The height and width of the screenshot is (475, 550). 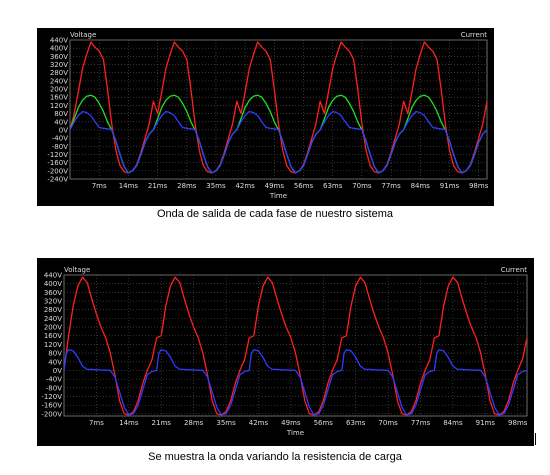 What do you see at coordinates (57, 180) in the screenshot?
I see `y-tick-label: -240V` at bounding box center [57, 180].